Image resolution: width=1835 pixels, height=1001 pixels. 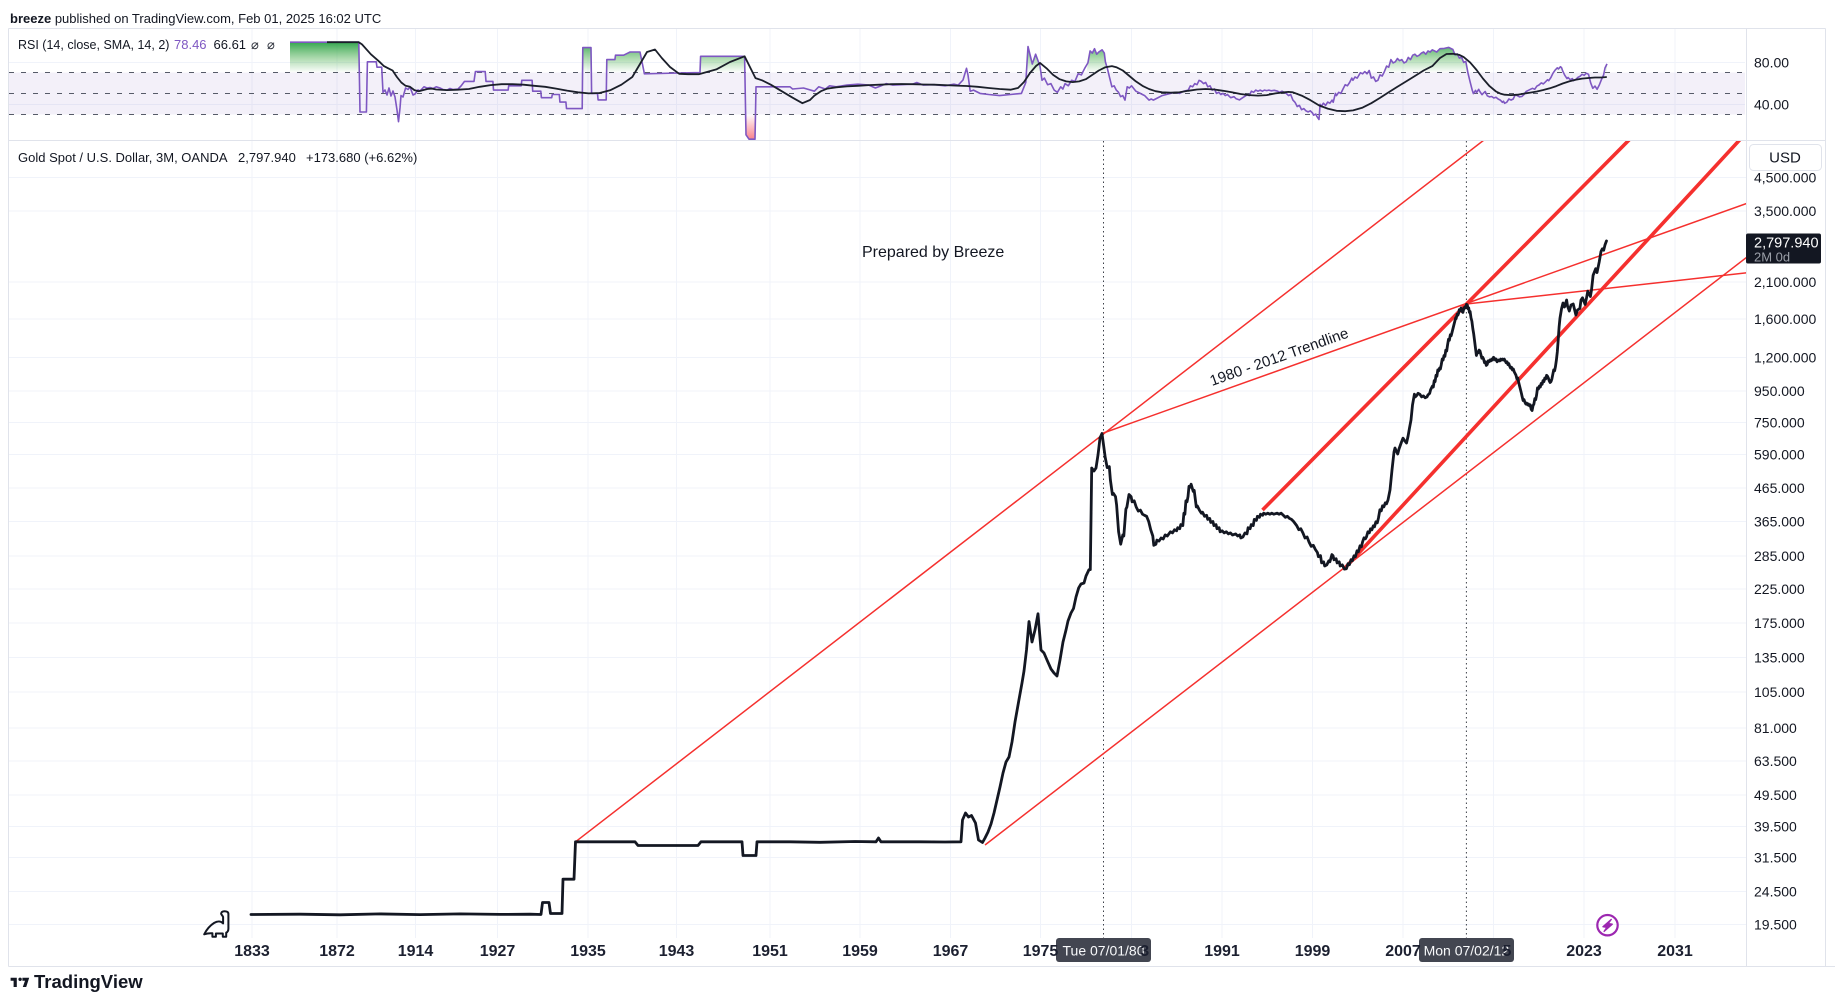 What do you see at coordinates (93, 45) in the screenshot?
I see `svg-text: RSI (14, close, SMA, 14, 2)` at bounding box center [93, 45].